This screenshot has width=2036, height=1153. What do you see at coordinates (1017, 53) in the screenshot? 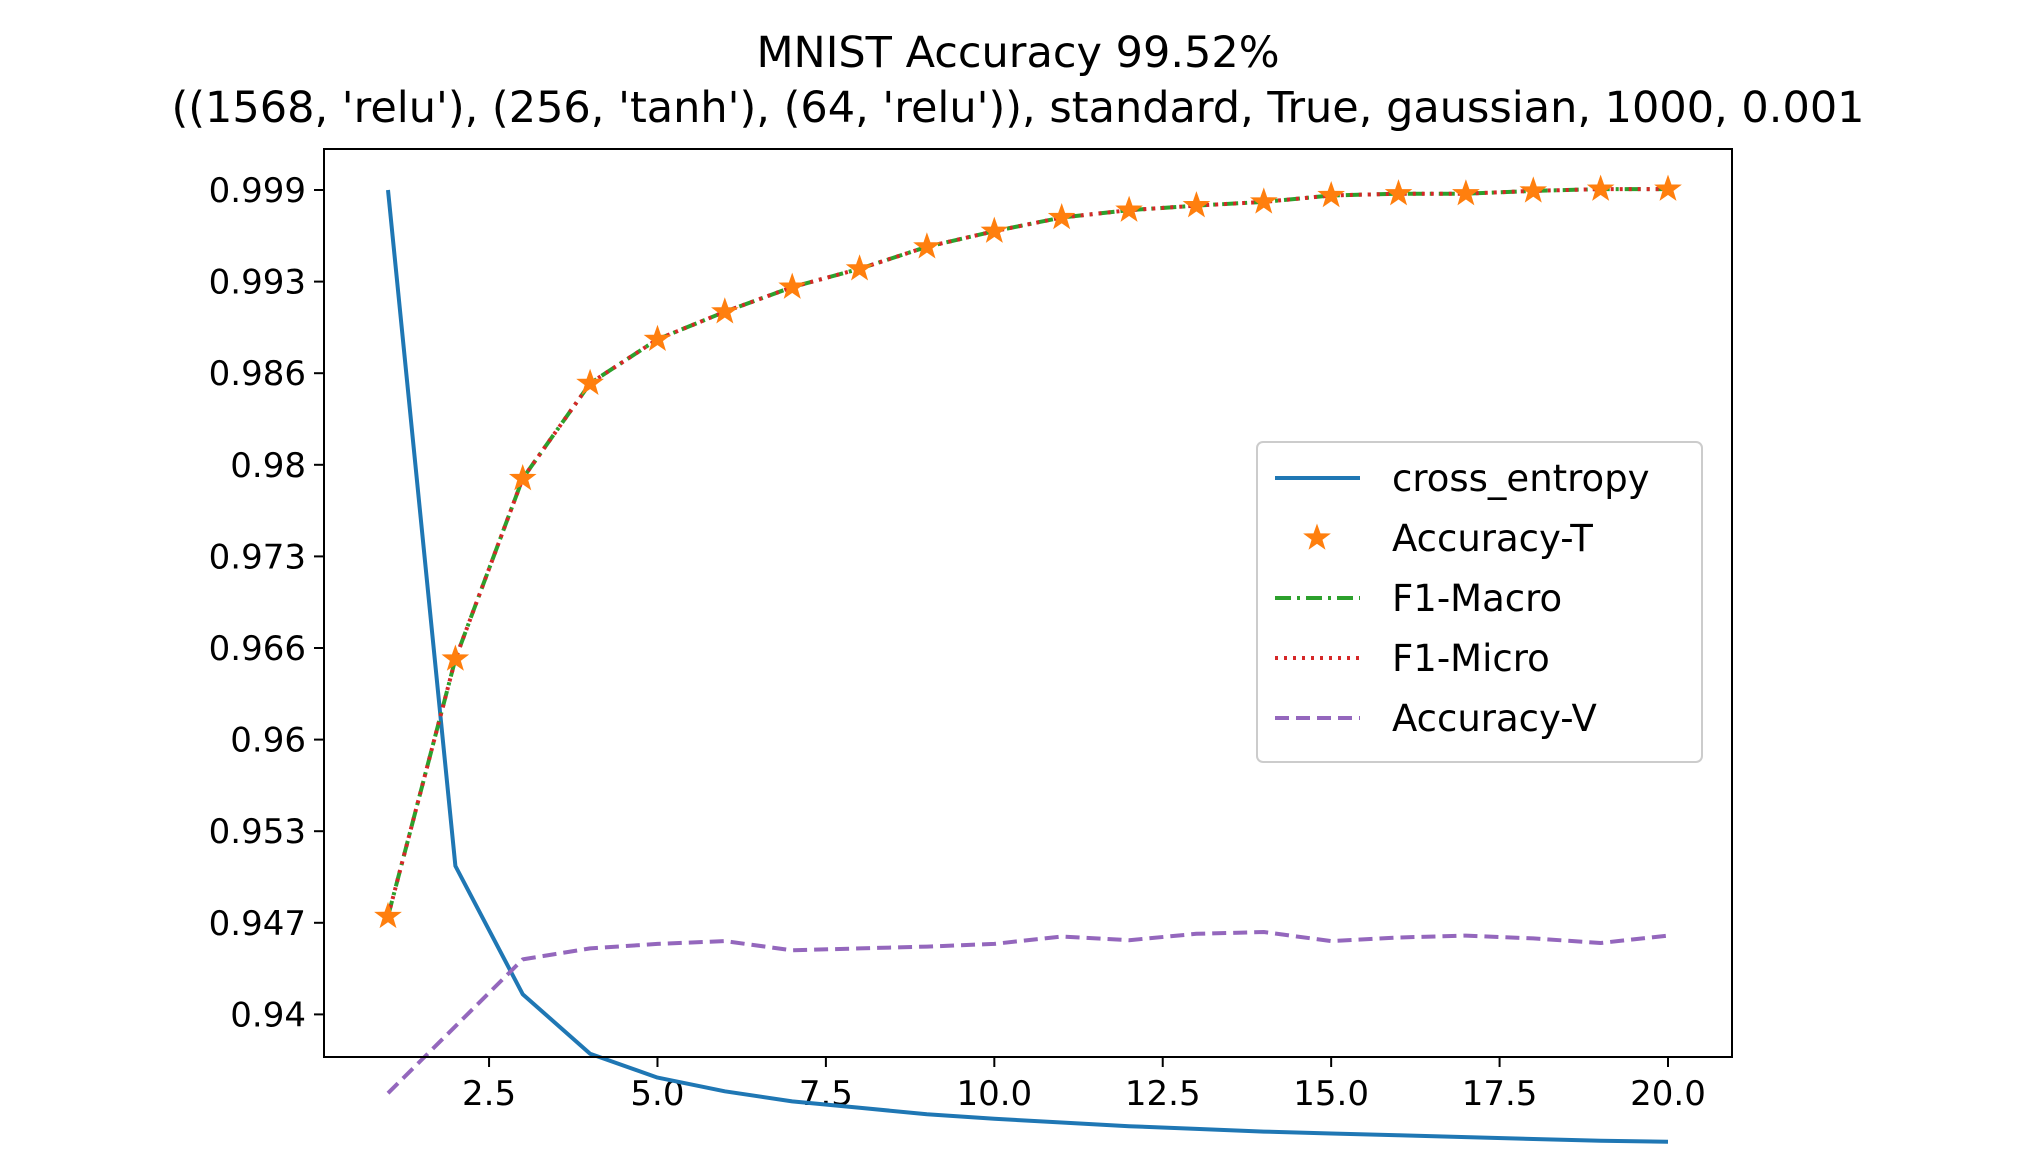
I see `chart-title: MNIST Accuracy 99.52%` at bounding box center [1017, 53].